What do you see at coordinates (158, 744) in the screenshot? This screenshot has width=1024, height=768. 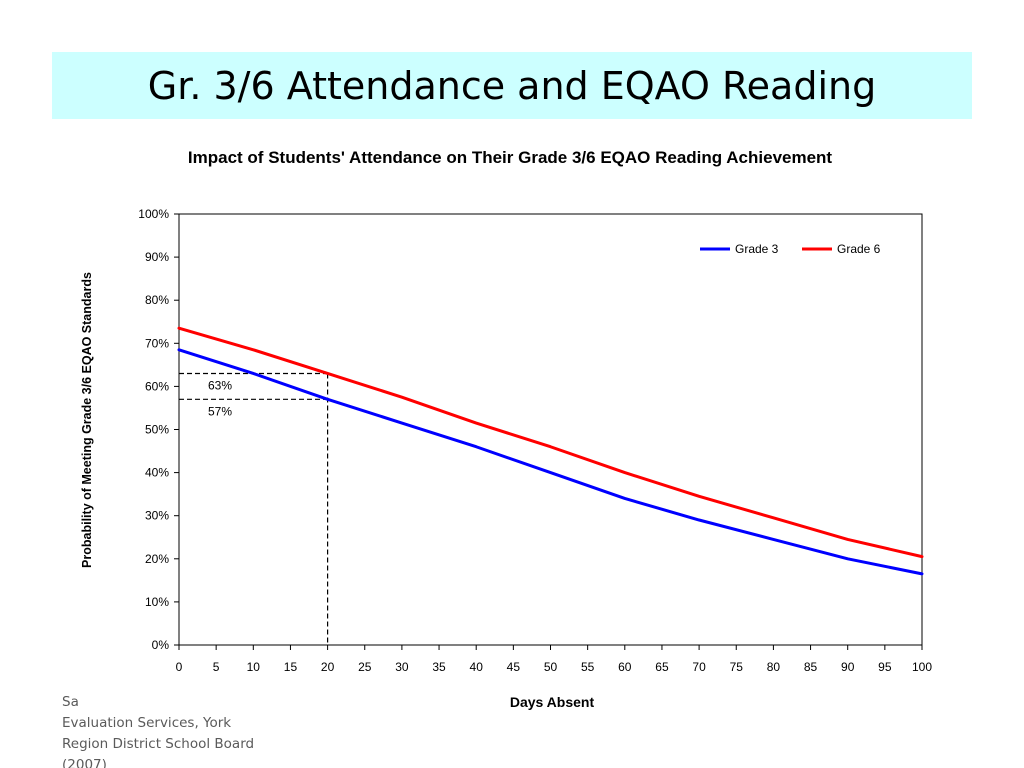 I see `source-line: Region District School Board` at bounding box center [158, 744].